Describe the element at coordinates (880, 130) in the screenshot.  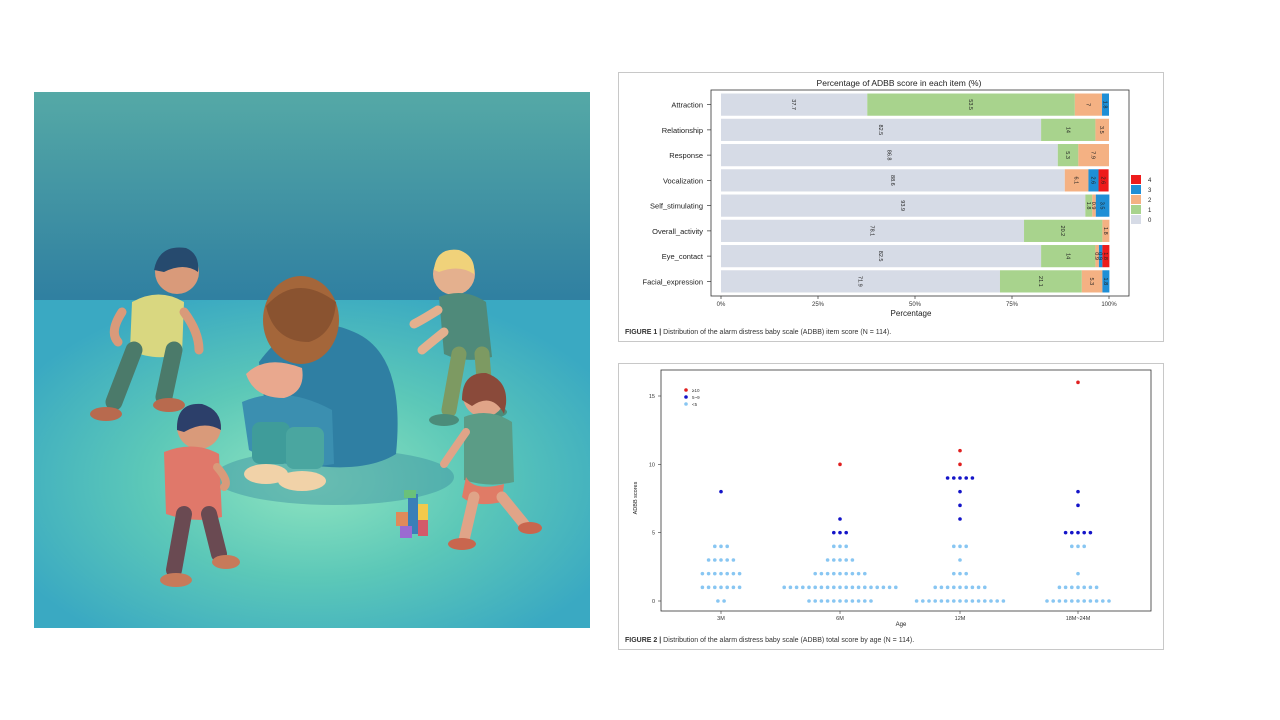
I see `data-label: 82.5` at that location.